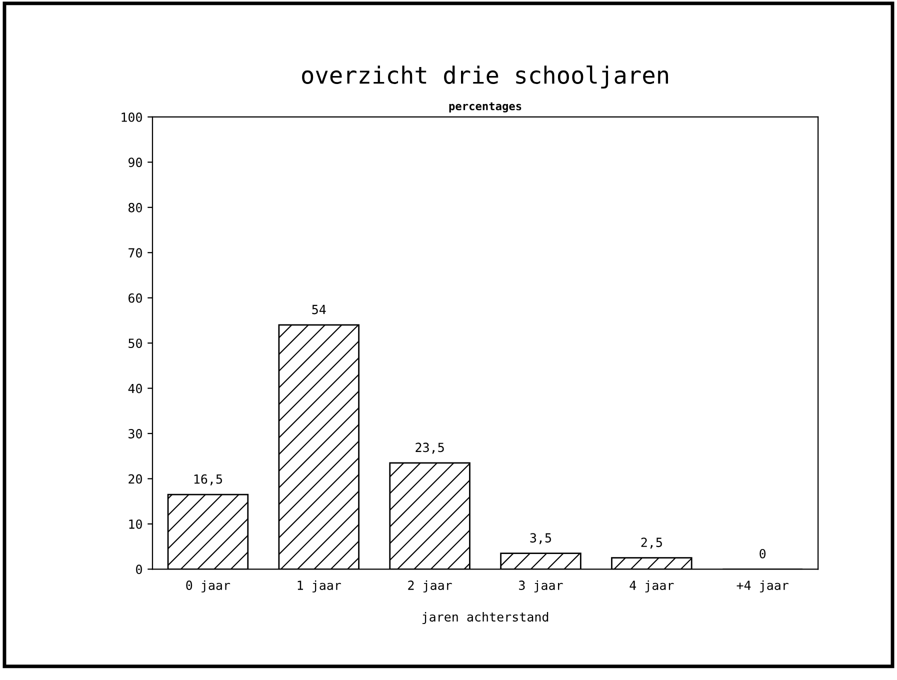 Image resolution: width=897 pixels, height=680 pixels. Describe the element at coordinates (135, 298) in the screenshot. I see `y-tick-label: 60` at that location.